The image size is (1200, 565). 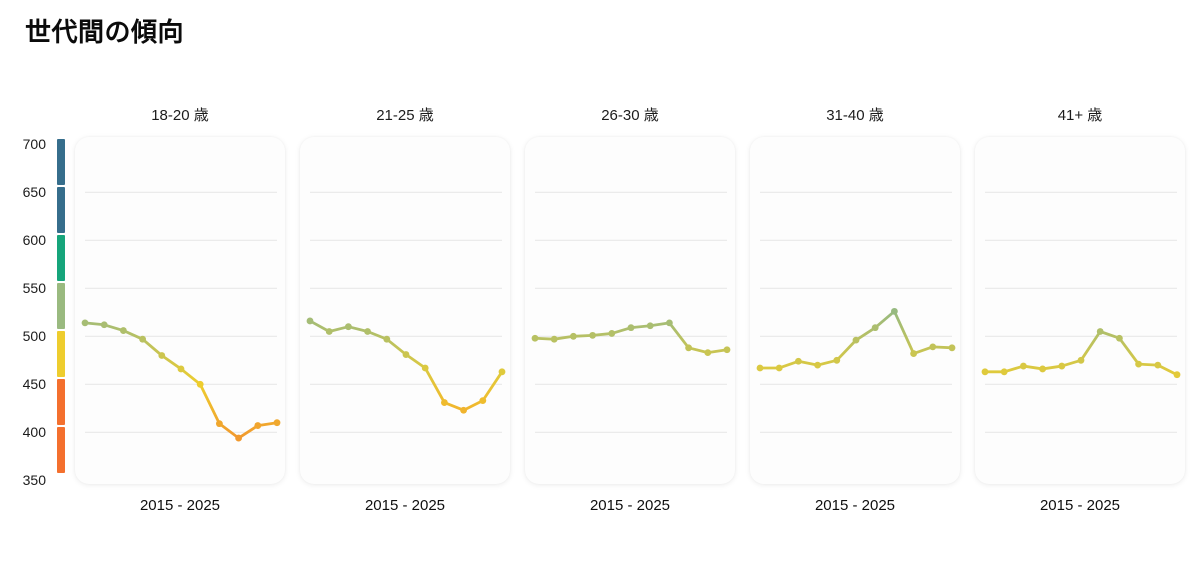 I want to click on y-tick-label: 500, so click(x=34, y=336).